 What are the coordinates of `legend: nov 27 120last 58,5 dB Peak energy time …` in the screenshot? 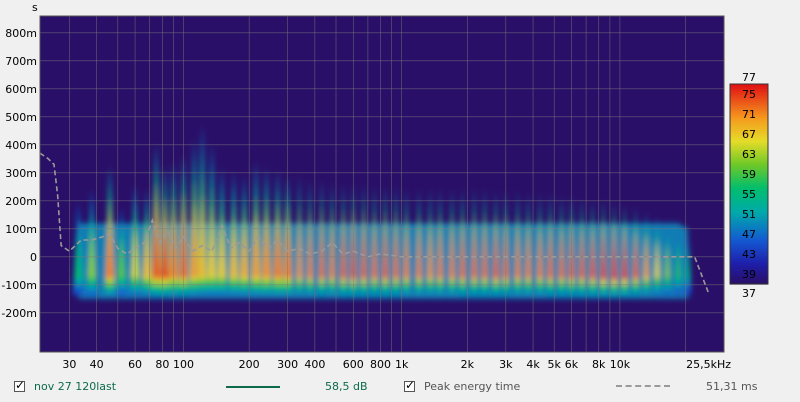 It's located at (400, 388).